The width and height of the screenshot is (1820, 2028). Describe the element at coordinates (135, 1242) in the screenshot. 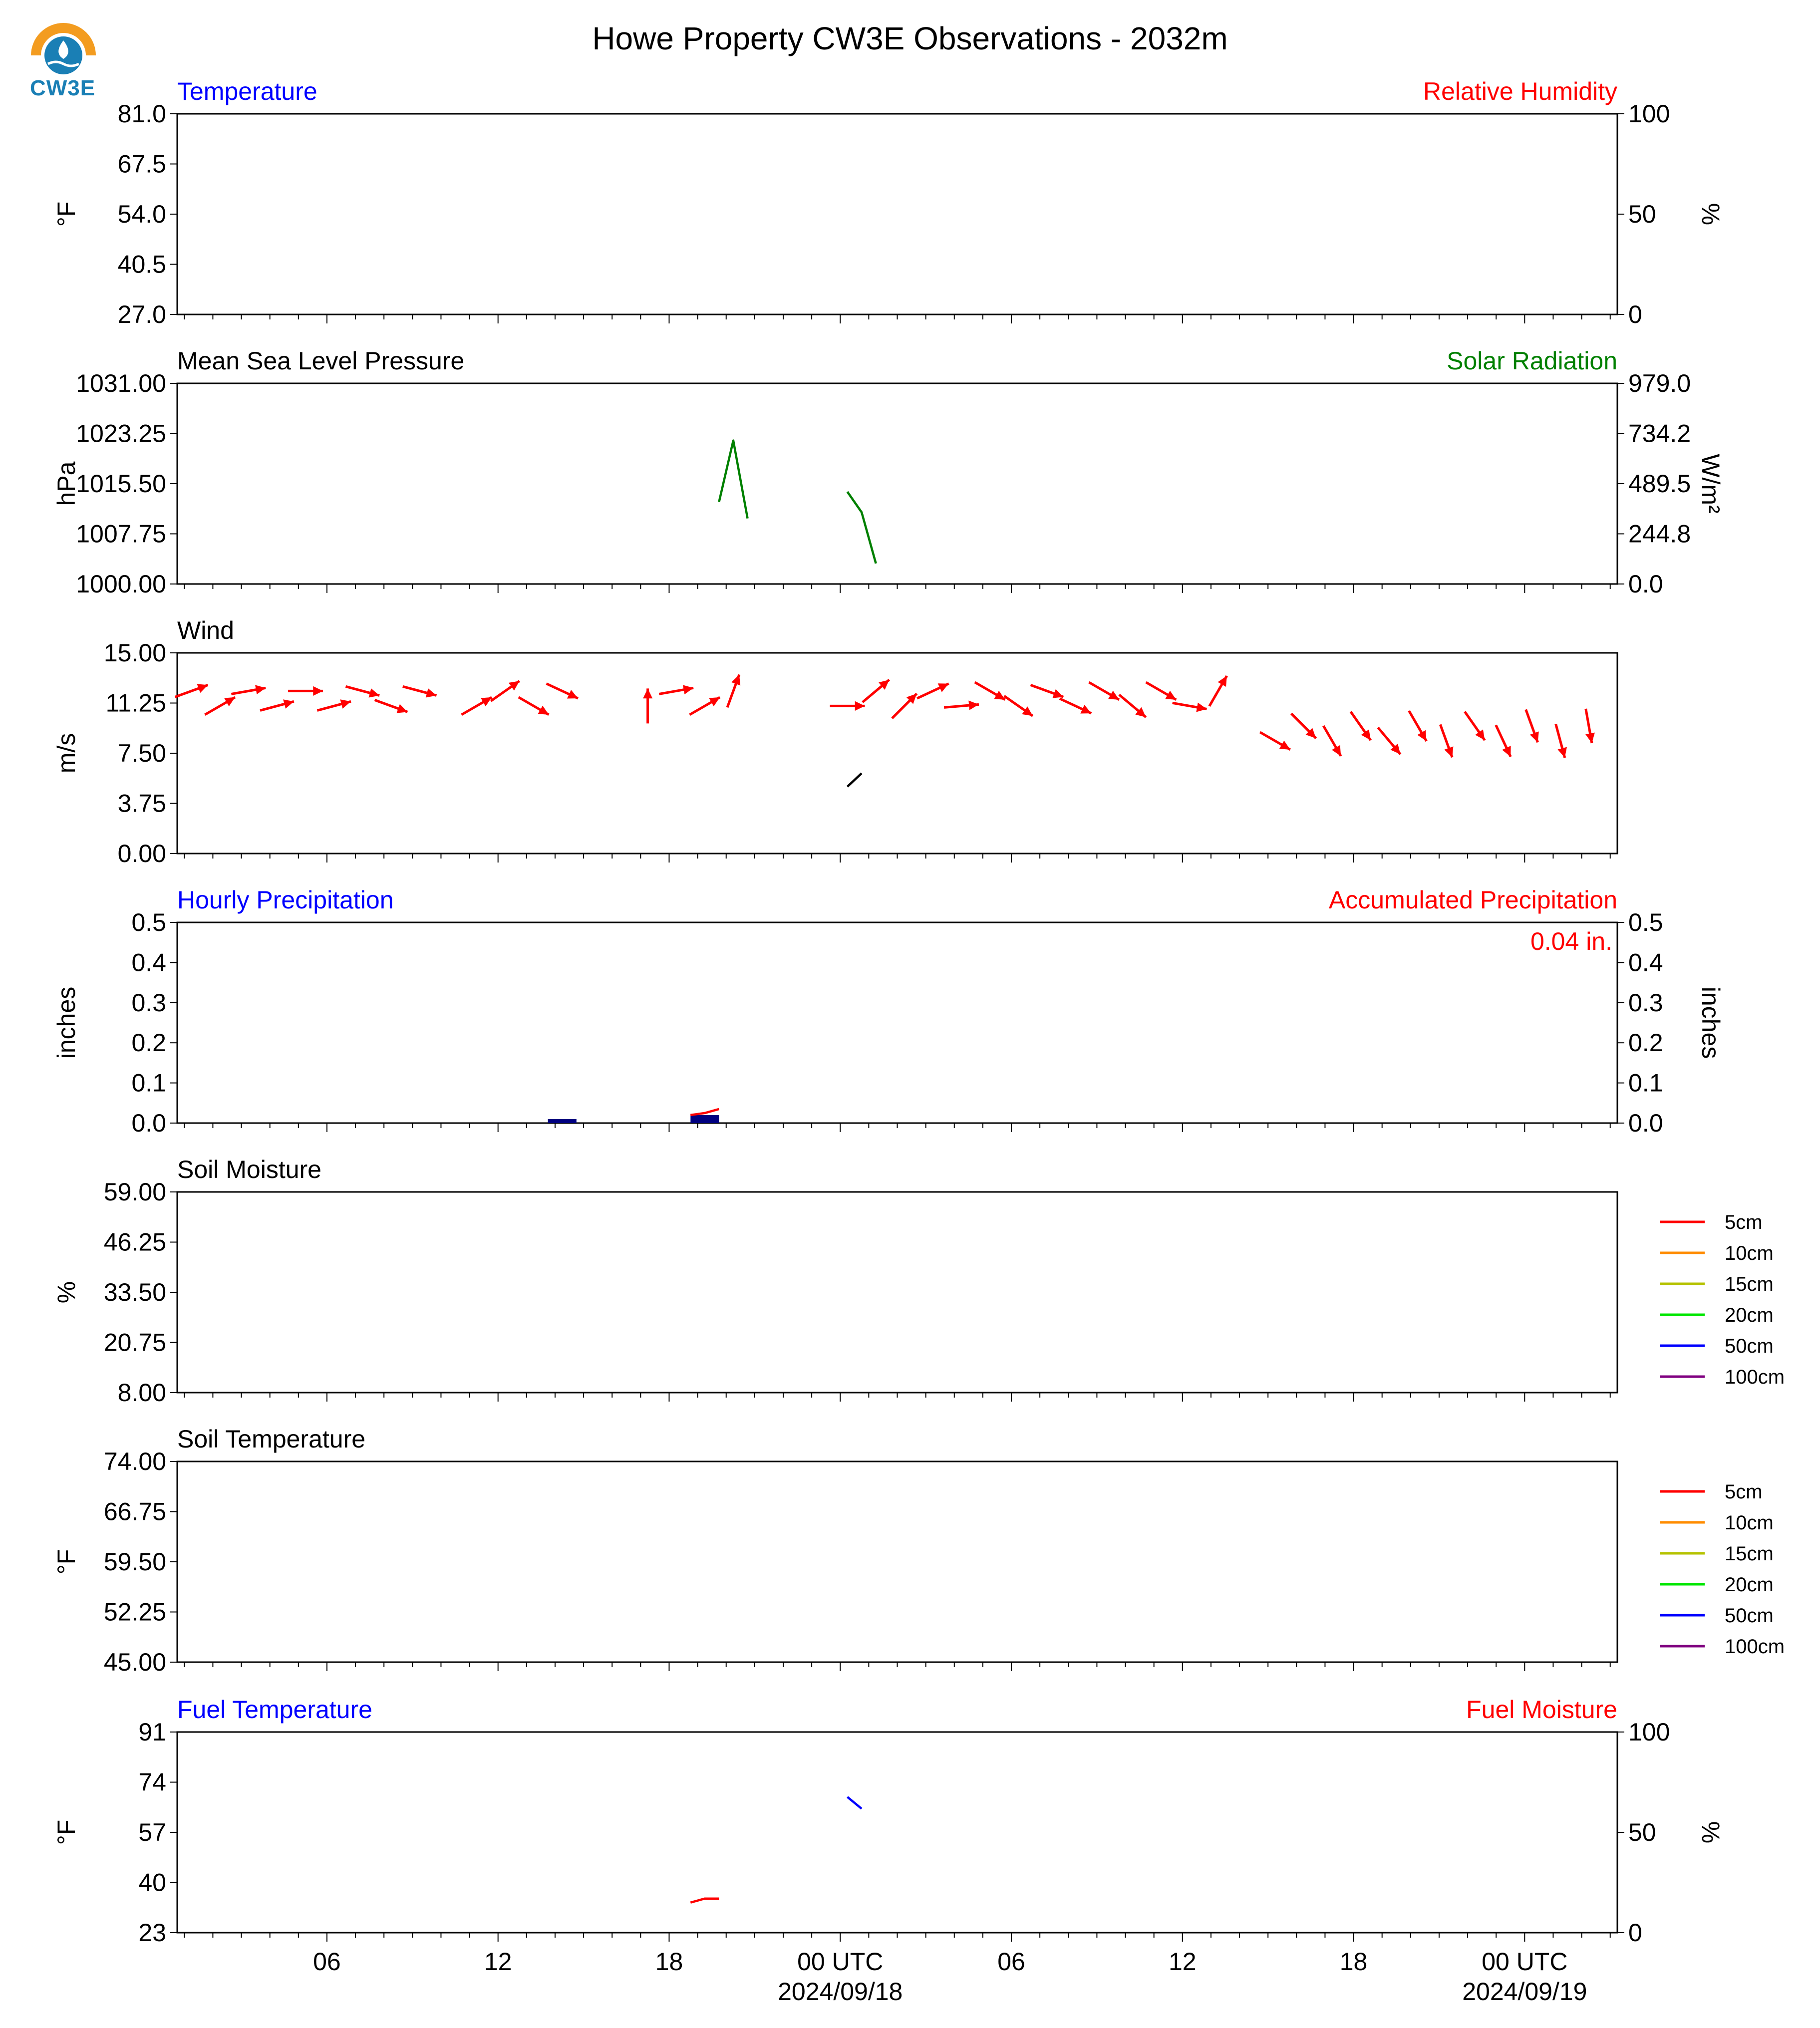

I see `y-tick-label-left: 46.25` at that location.